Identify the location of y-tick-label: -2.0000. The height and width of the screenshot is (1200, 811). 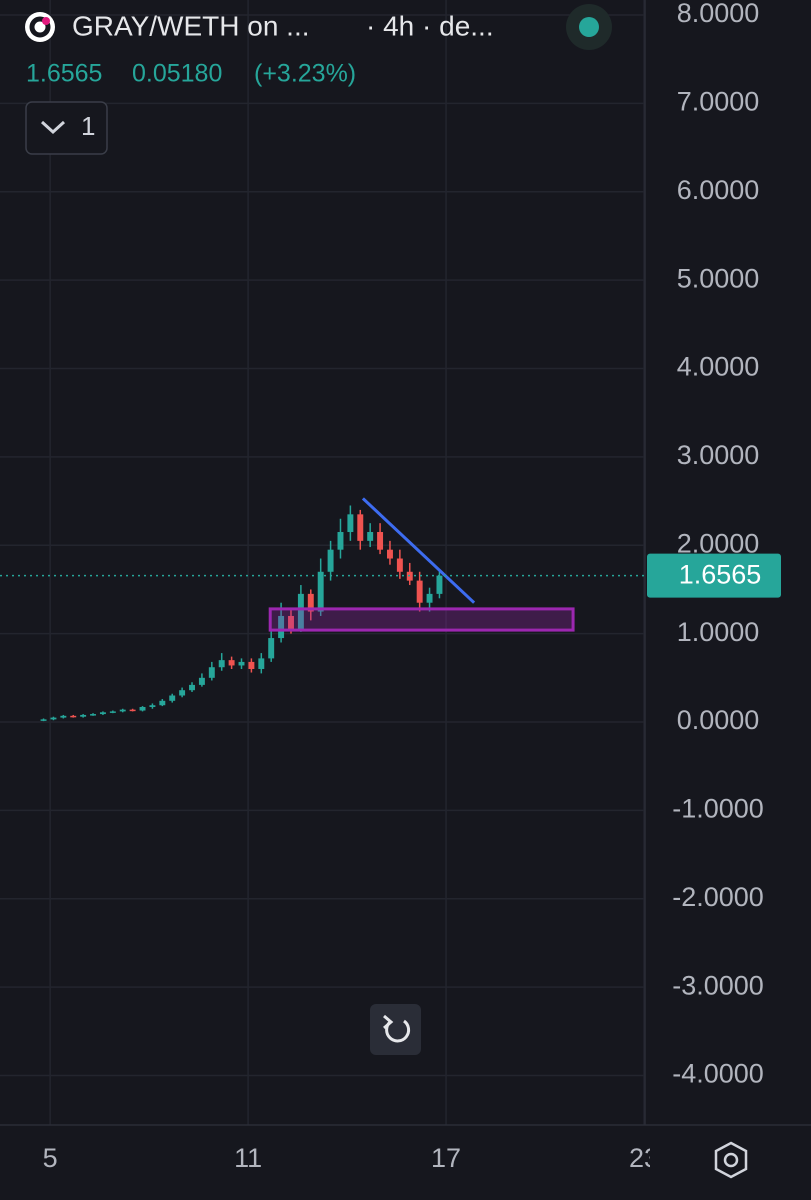
(718, 897).